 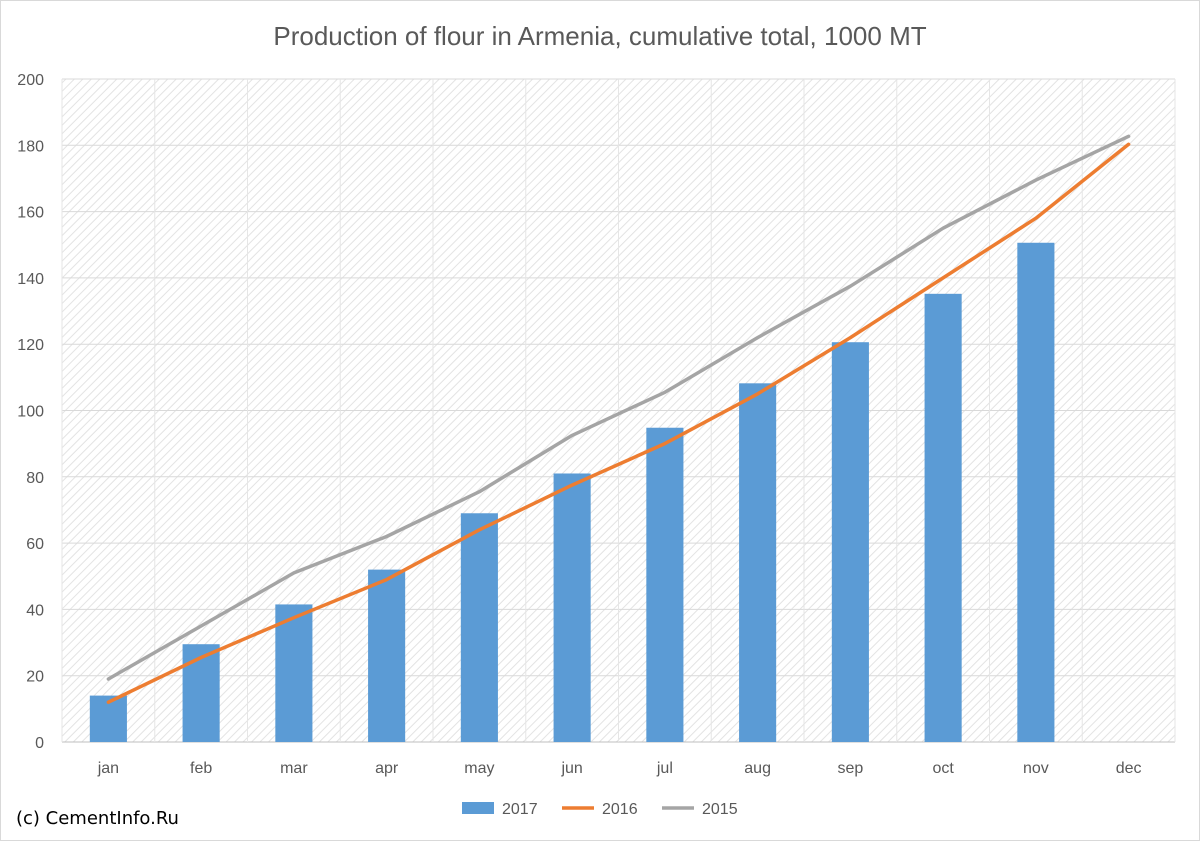 What do you see at coordinates (35, 610) in the screenshot?
I see `y-tick-label: 40` at bounding box center [35, 610].